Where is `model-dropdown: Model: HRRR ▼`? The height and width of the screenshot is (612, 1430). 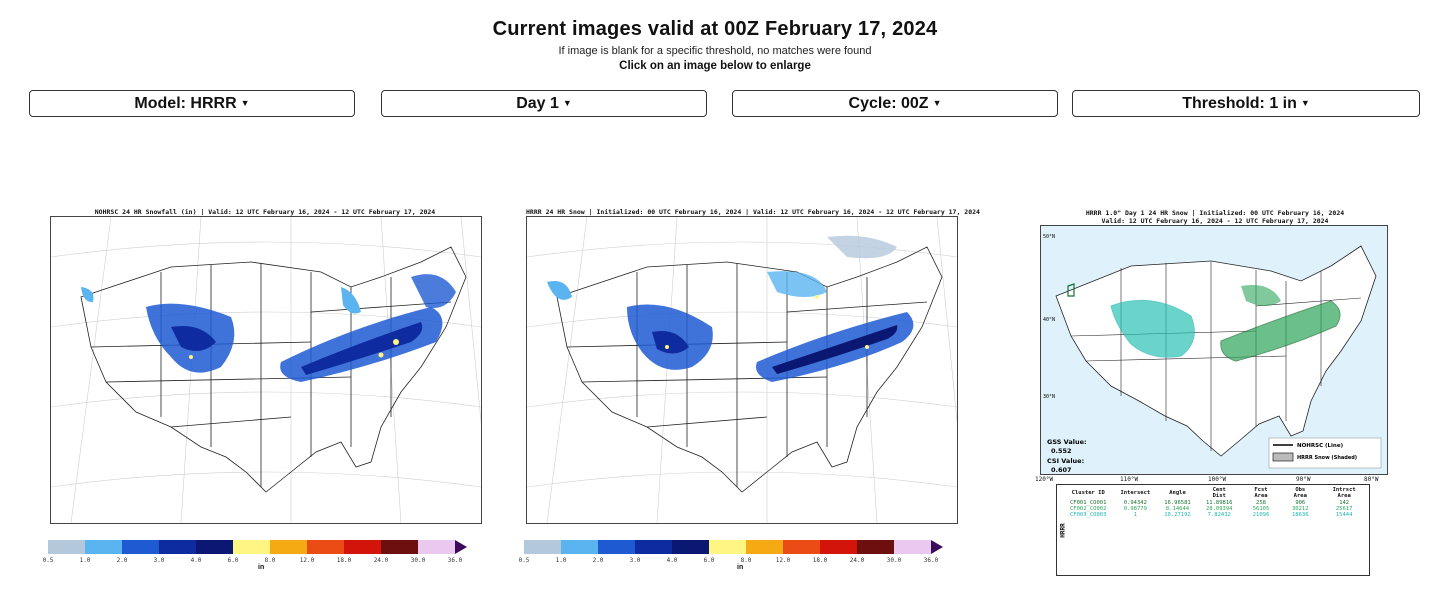 model-dropdown: Model: HRRR ▼ is located at coordinates (192, 103).